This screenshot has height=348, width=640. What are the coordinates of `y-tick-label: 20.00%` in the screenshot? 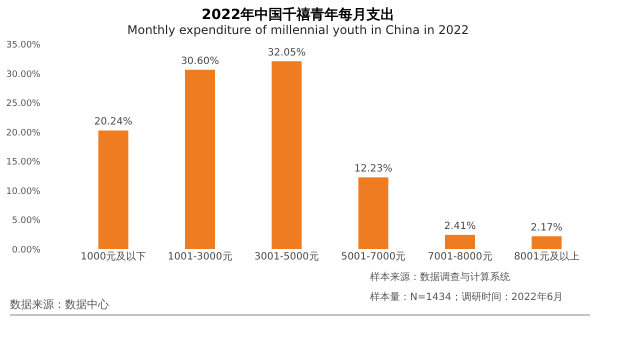 It's located at (23, 133).